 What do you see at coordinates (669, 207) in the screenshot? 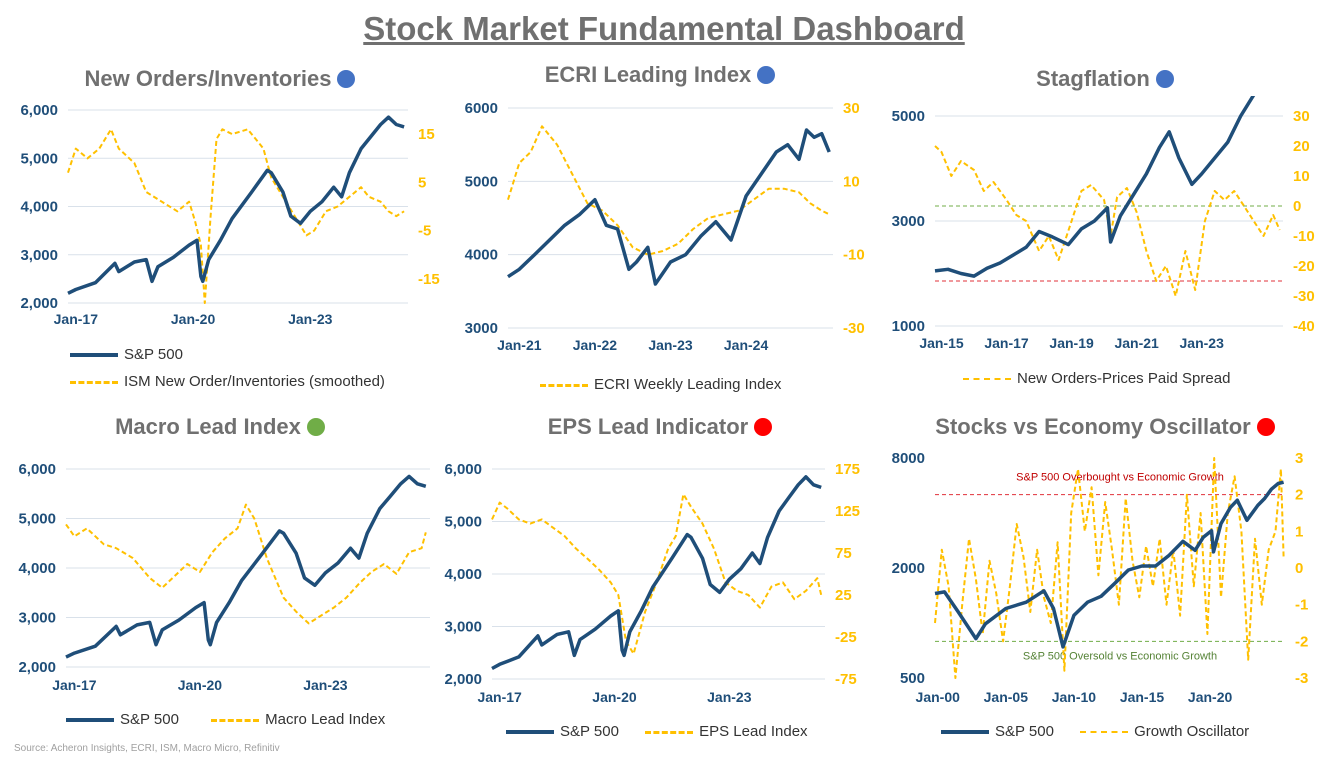
I see `series-line-sp500` at bounding box center [669, 207].